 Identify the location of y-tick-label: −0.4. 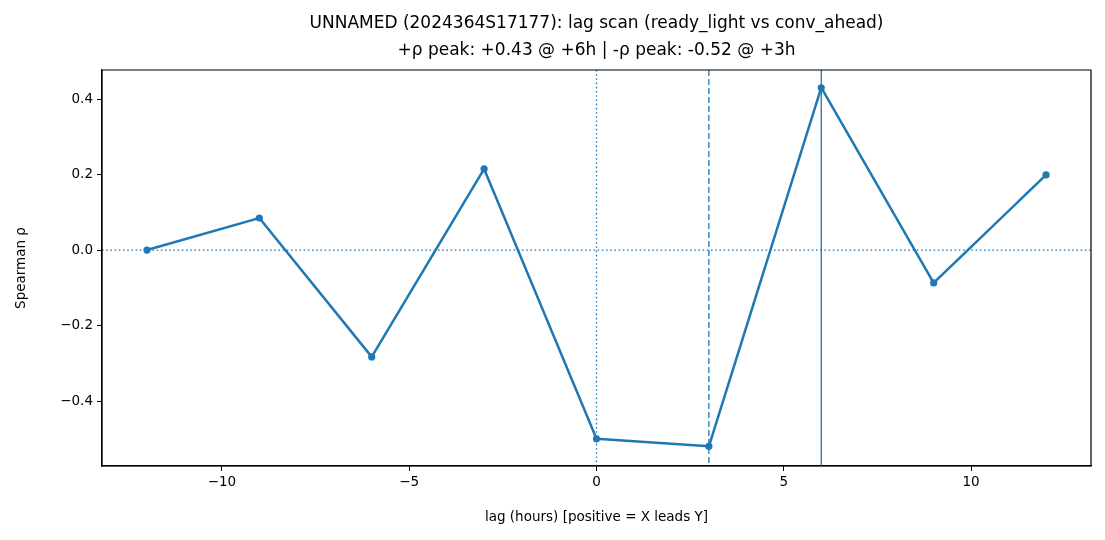
(76, 399).